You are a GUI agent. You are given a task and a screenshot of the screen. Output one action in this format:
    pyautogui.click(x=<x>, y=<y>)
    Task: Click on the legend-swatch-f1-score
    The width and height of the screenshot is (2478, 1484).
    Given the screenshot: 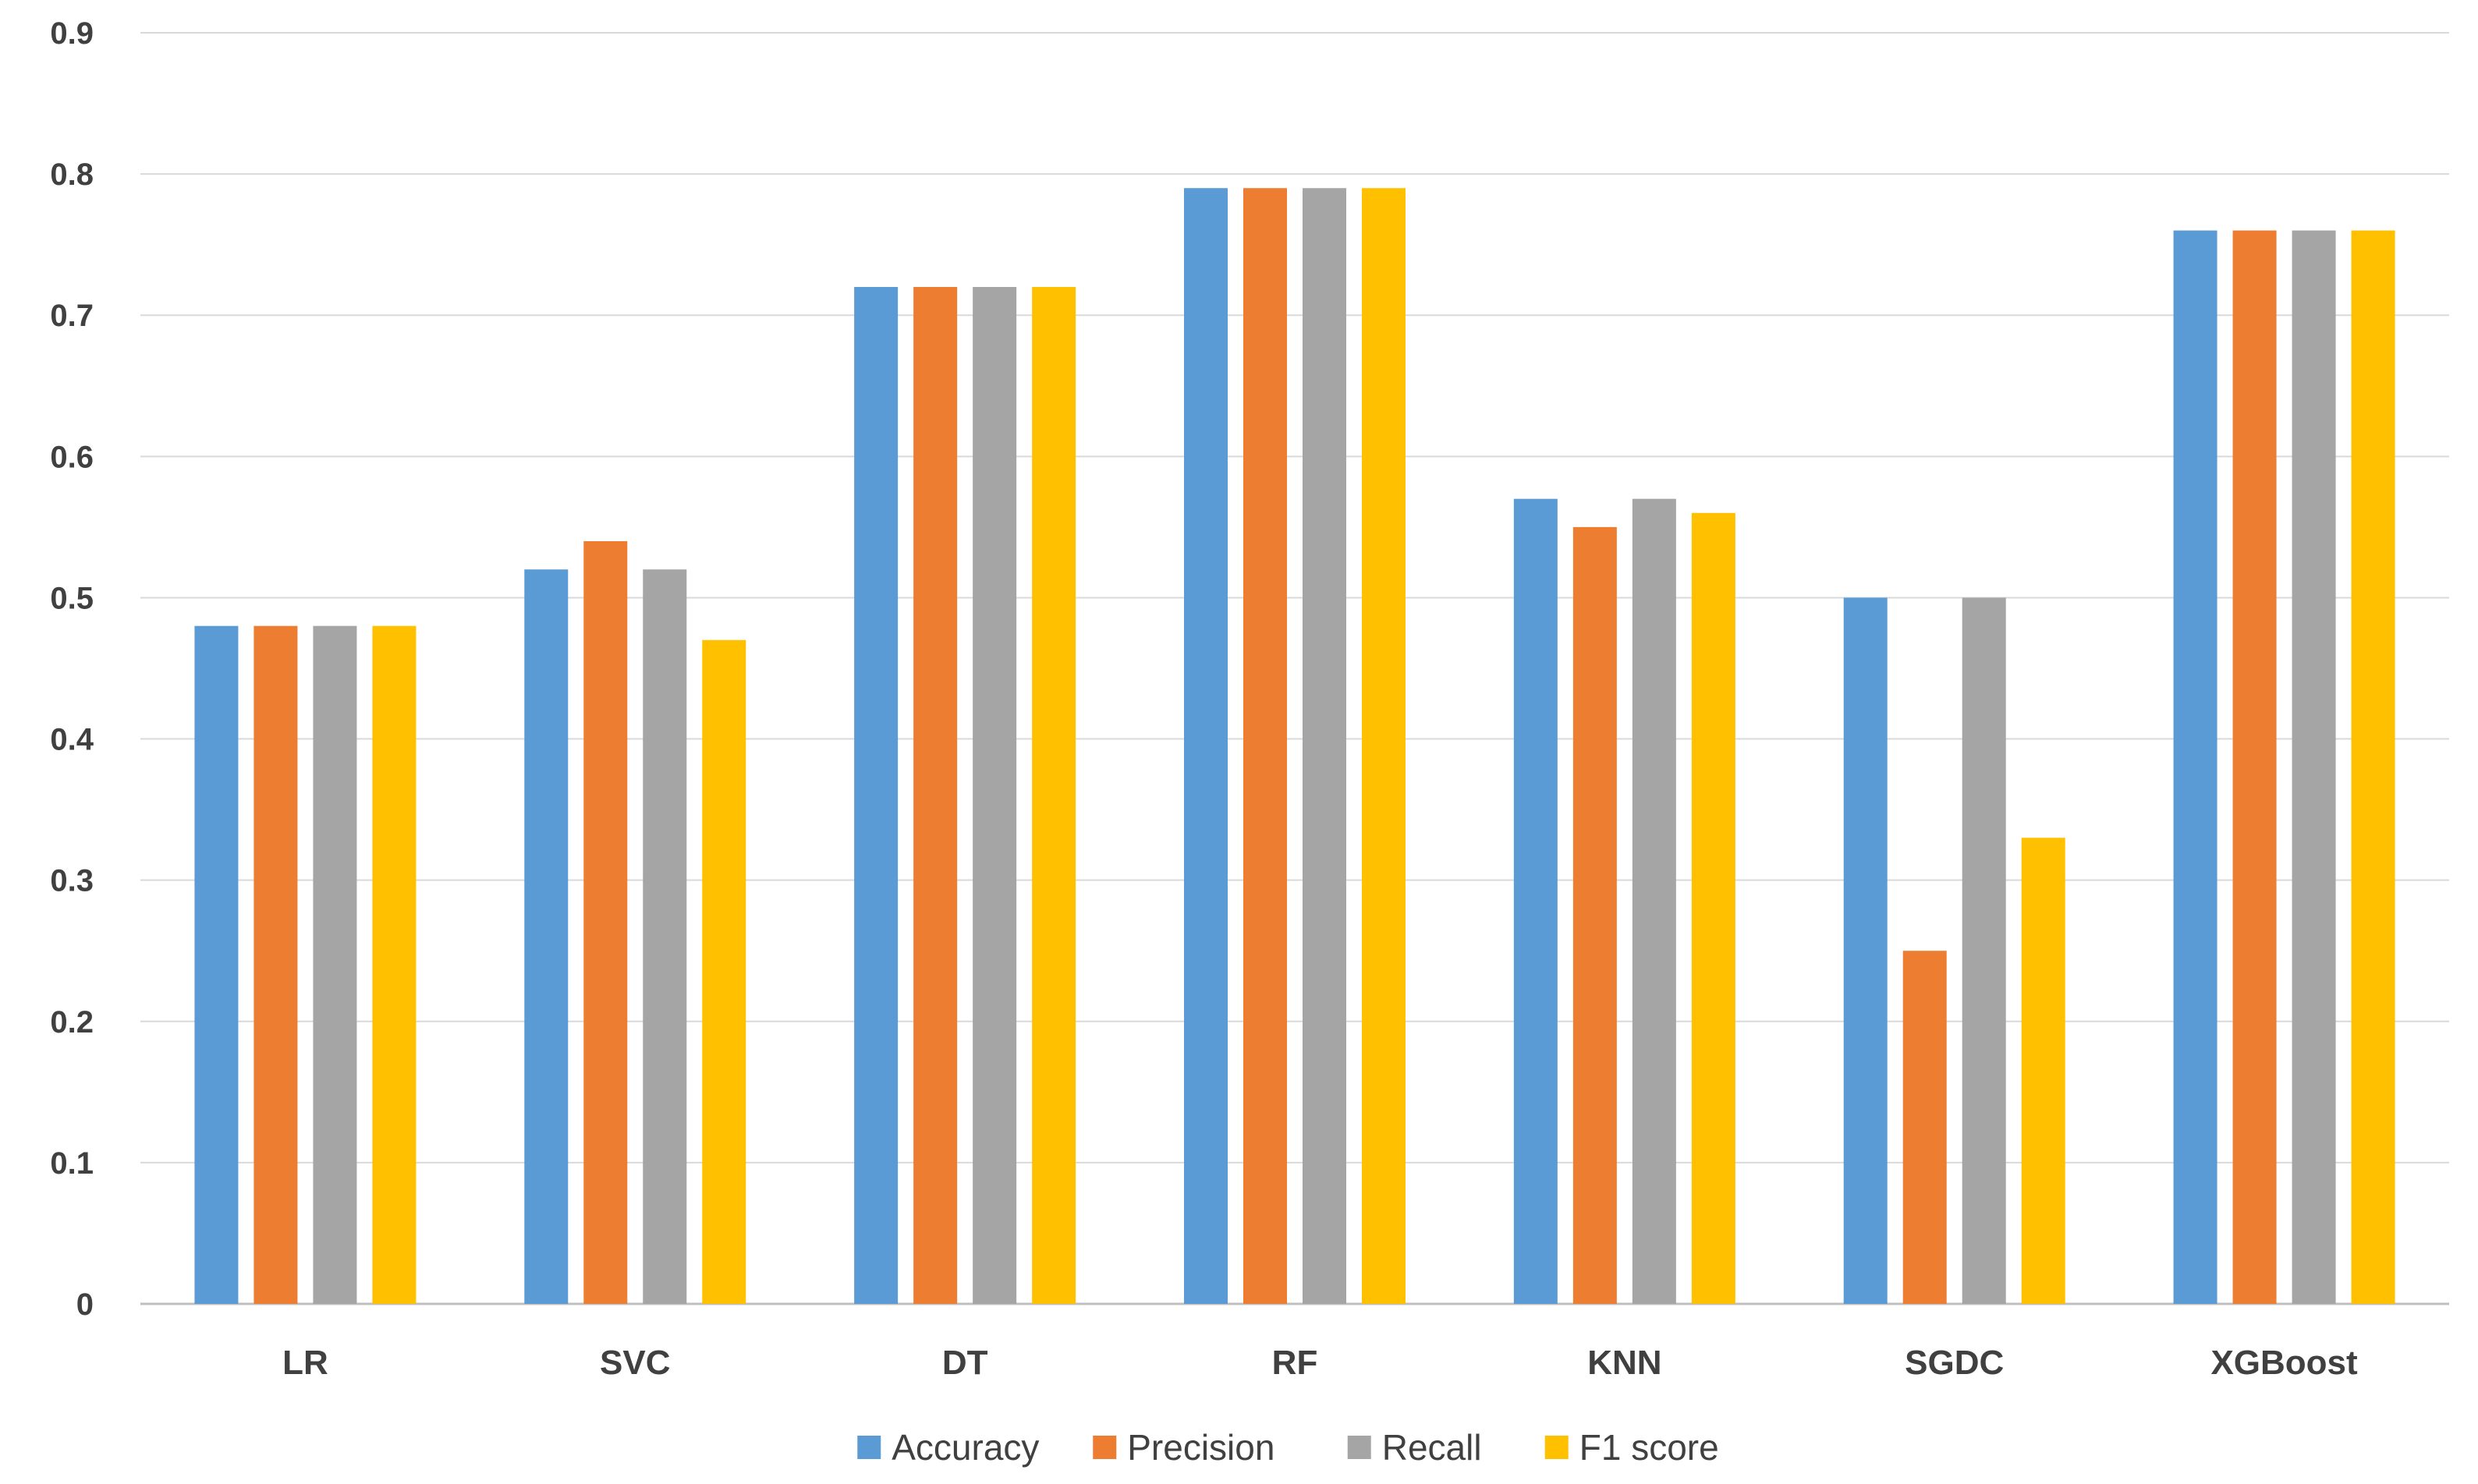 What is the action you would take?
    pyautogui.click(x=1556, y=1447)
    